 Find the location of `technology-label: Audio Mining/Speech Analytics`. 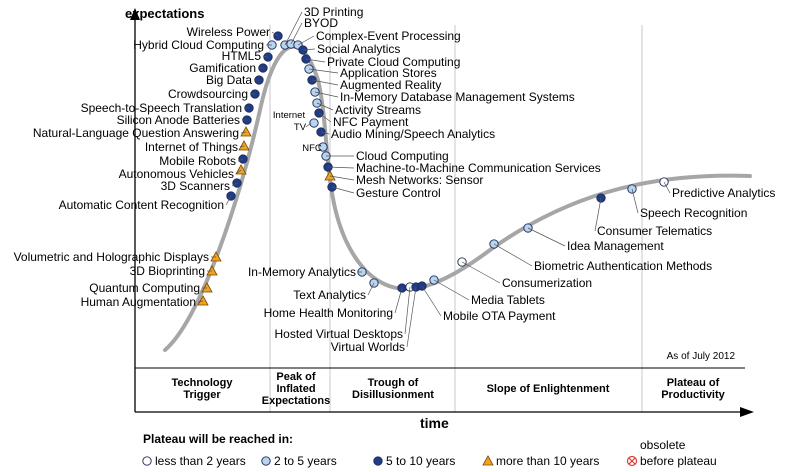

technology-label: Audio Mining/Speech Analytics is located at coordinates (413, 134).